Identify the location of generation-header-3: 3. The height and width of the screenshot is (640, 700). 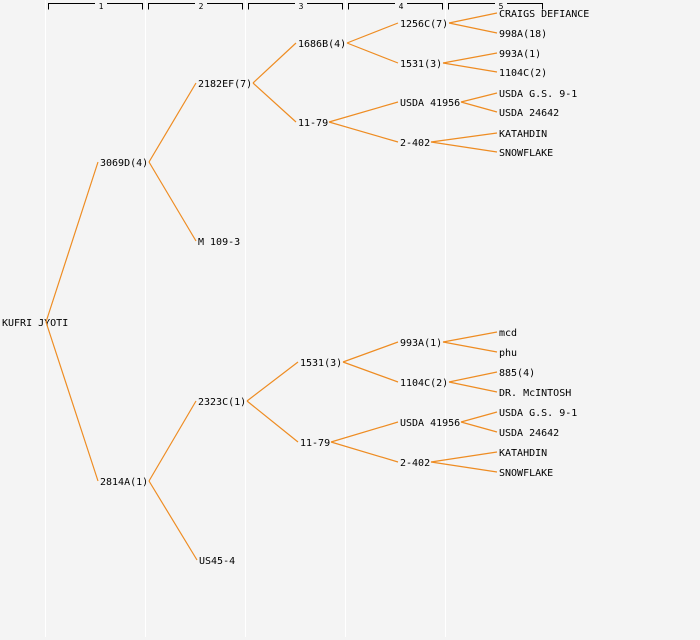
(301, 6).